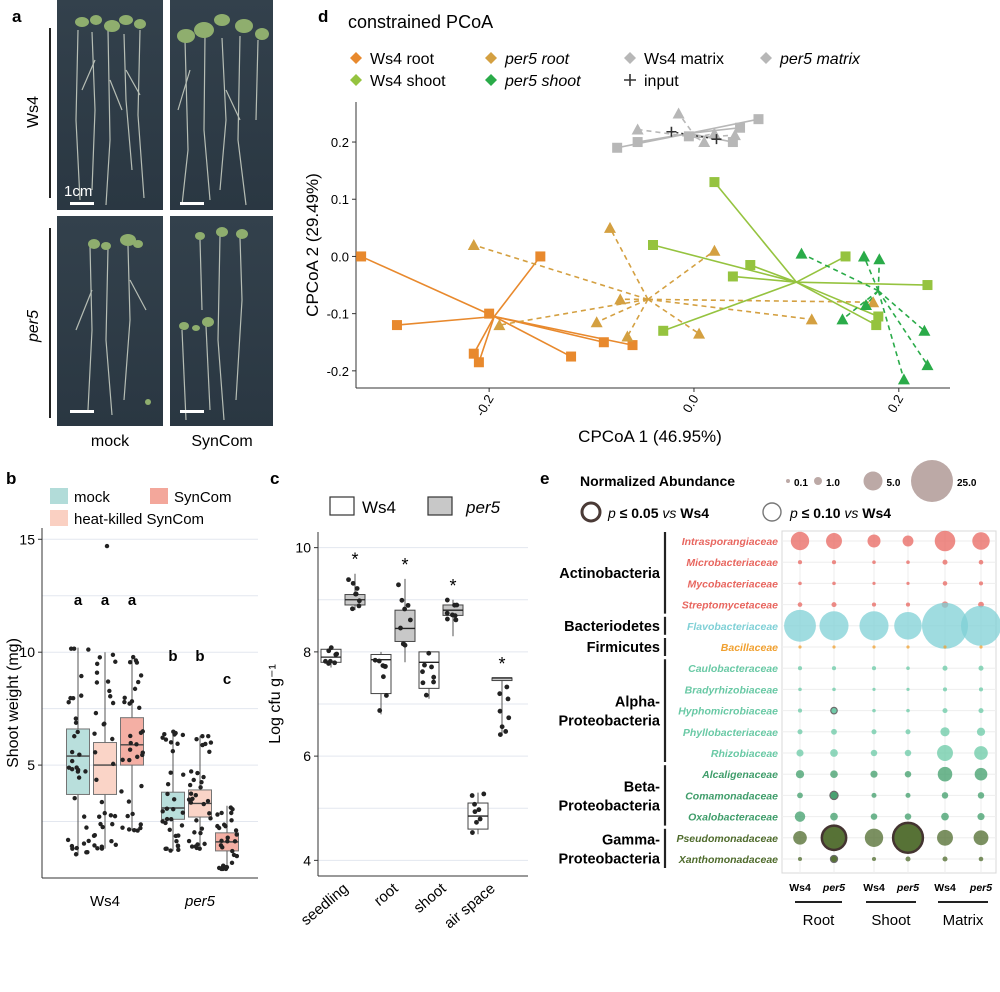  Describe the element at coordinates (227, 679) in the screenshot. I see `significance-letter: c` at that location.